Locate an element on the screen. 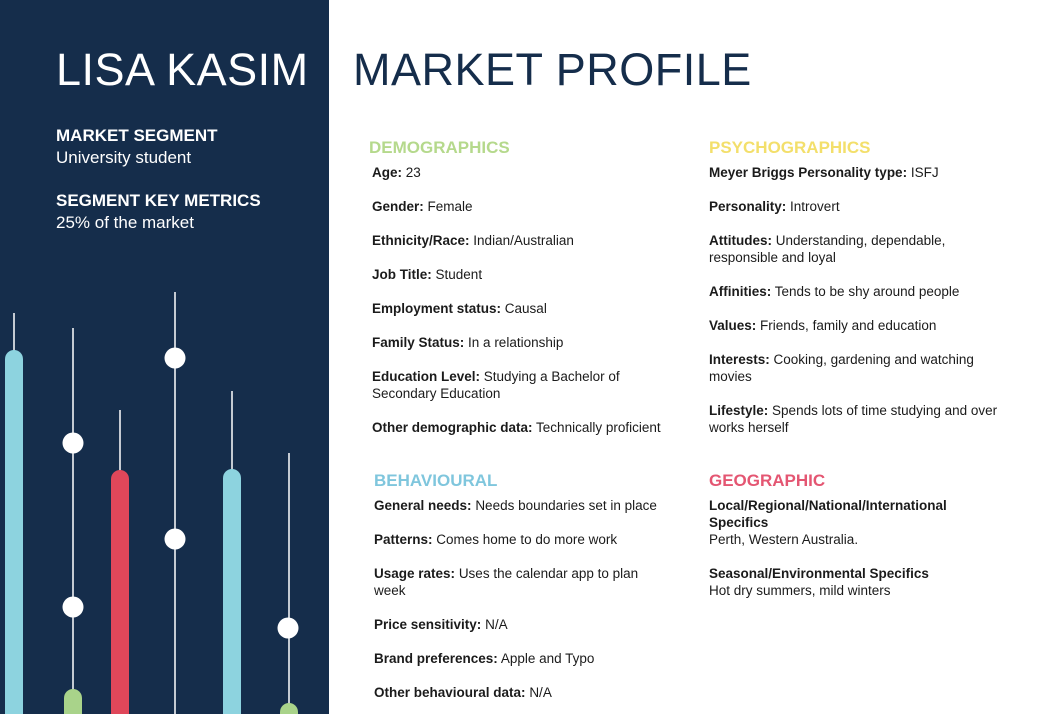 This screenshot has width=1058, height=718. market-segment-label: MARKET SEGMENT is located at coordinates (137, 135).